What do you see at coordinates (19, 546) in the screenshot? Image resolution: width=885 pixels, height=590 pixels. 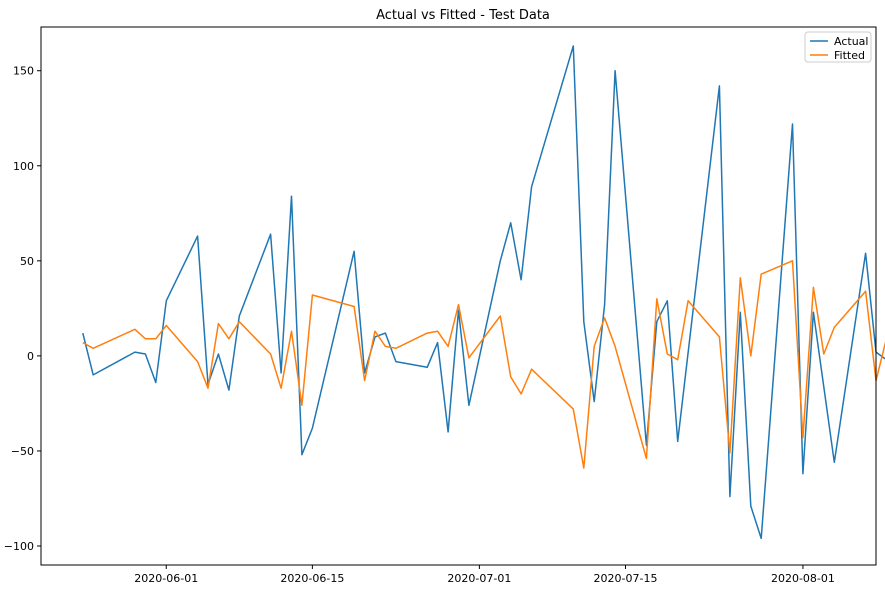 I see `y-tick-label: −100` at bounding box center [19, 546].